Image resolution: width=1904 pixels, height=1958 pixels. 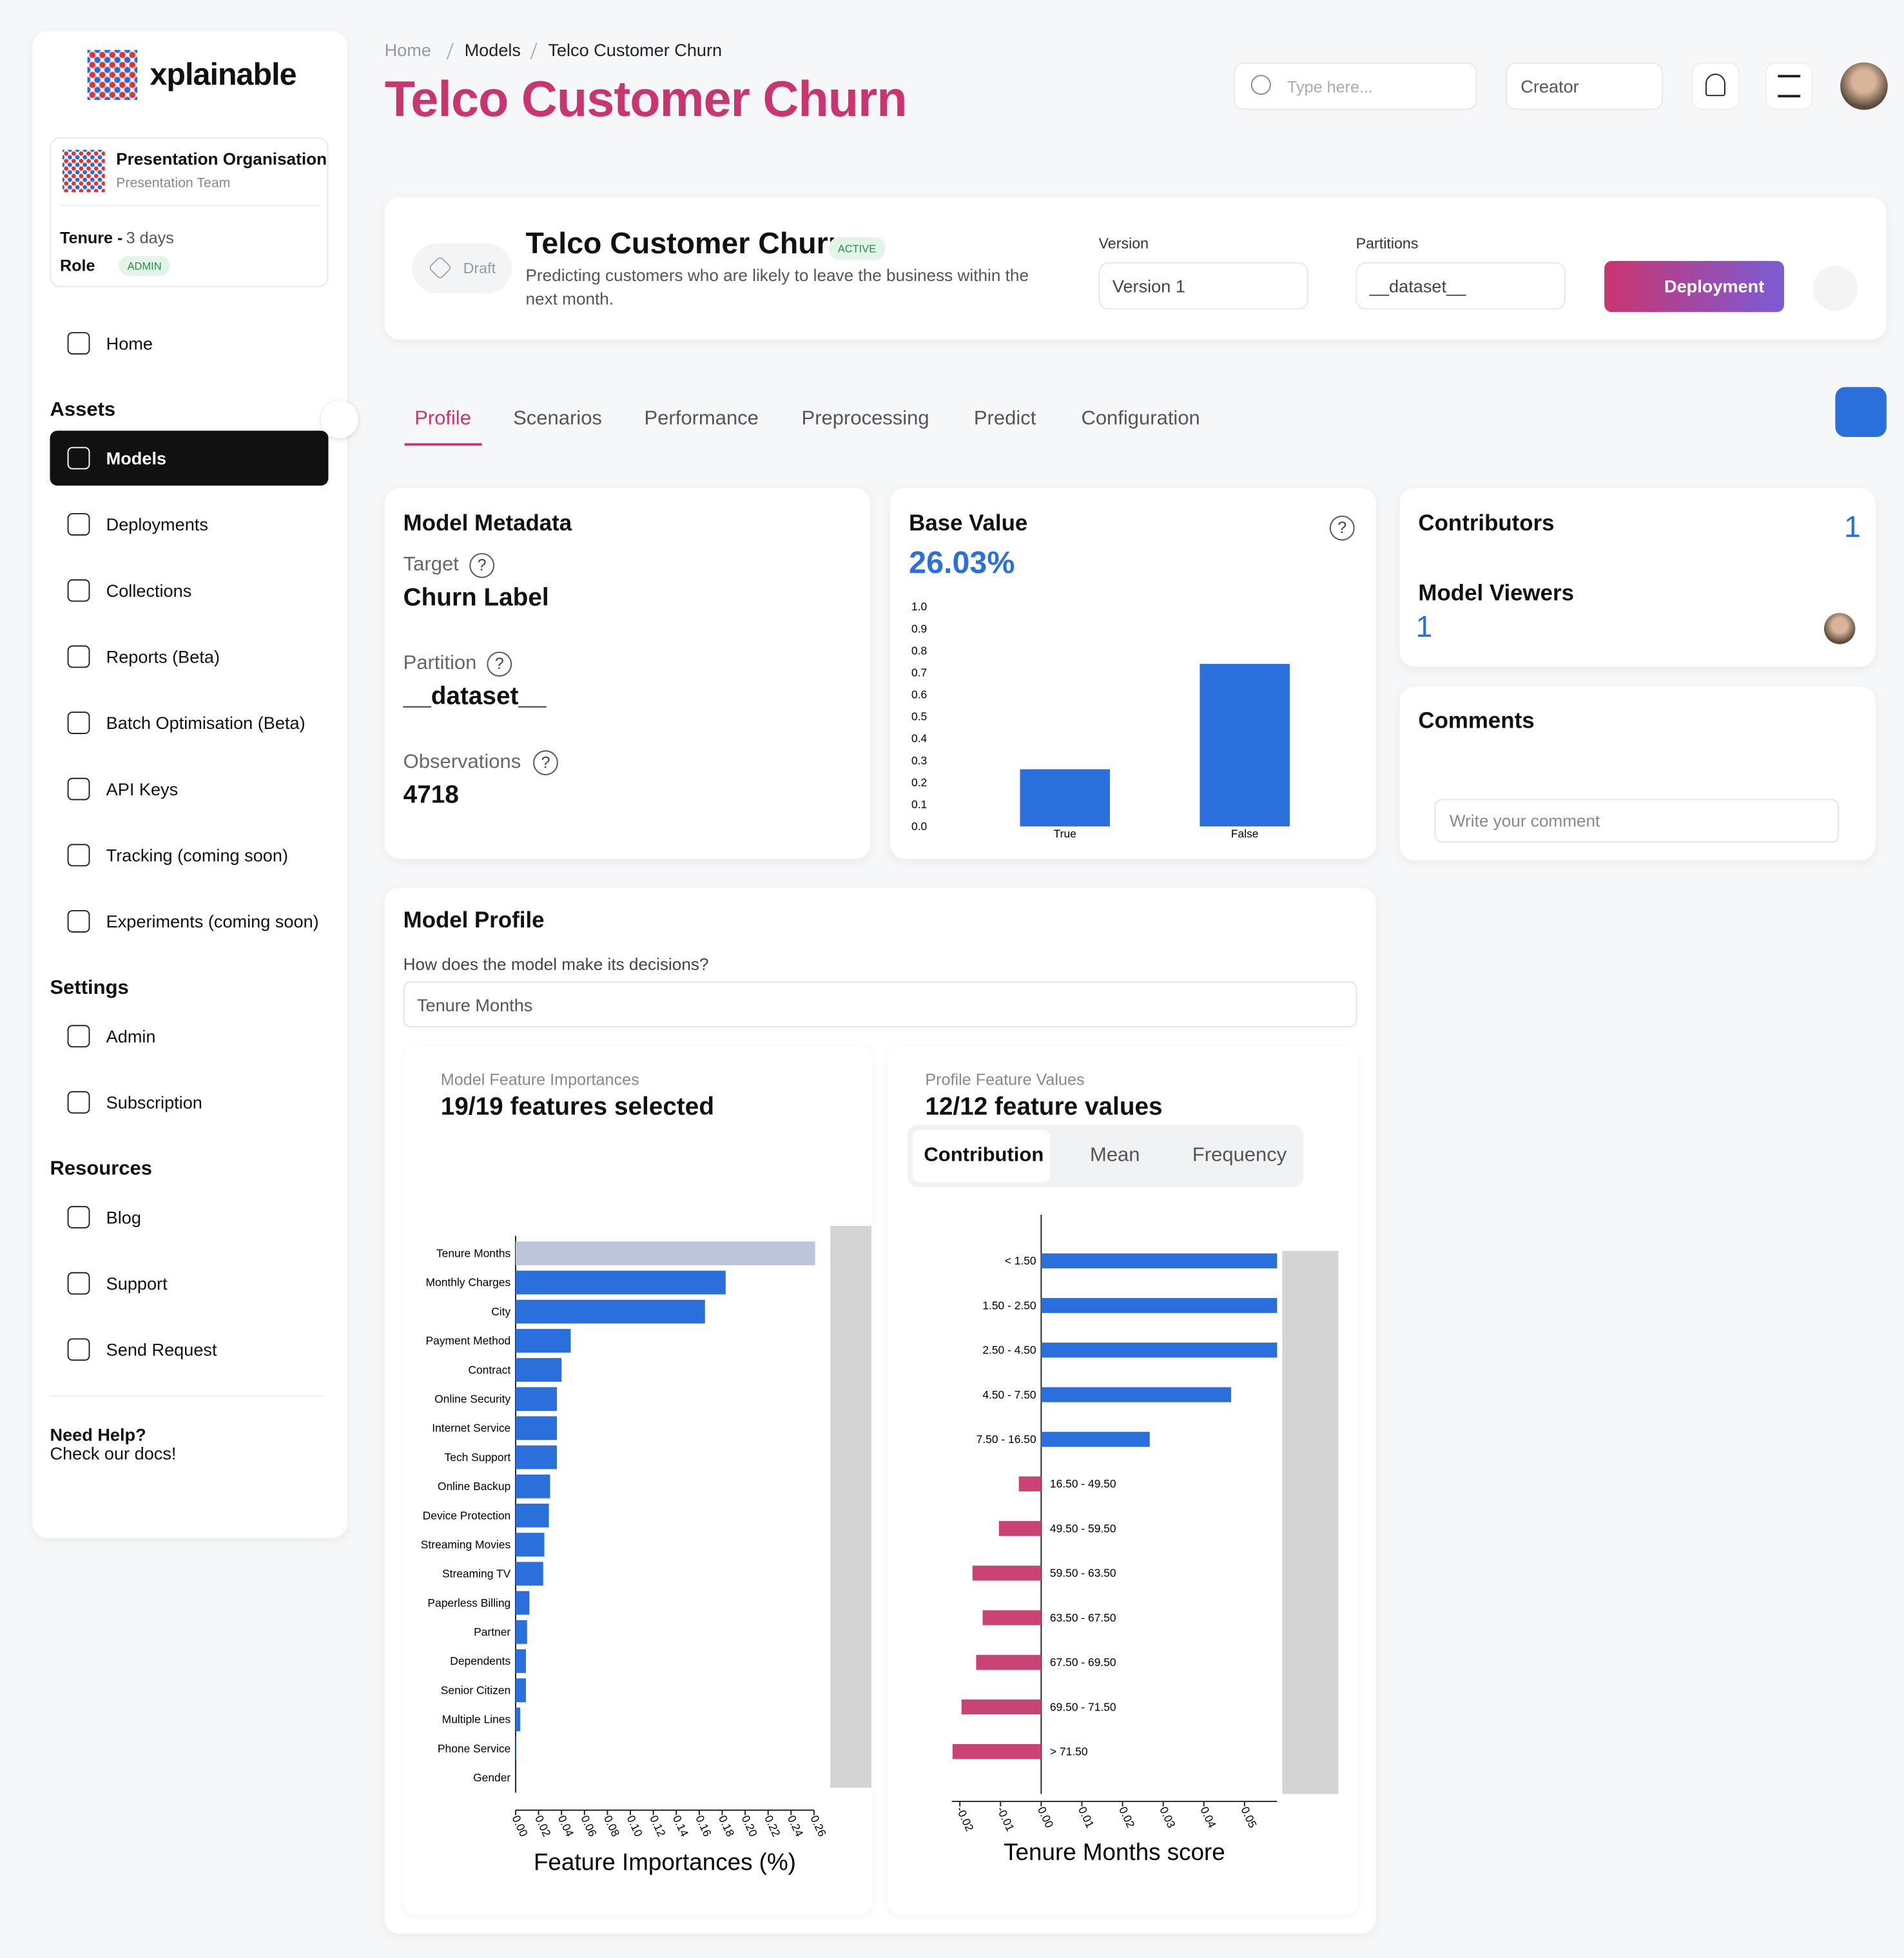 What do you see at coordinates (1009, 1350) in the screenshot?
I see `y-tick-label: 2.50 - 4.50` at bounding box center [1009, 1350].